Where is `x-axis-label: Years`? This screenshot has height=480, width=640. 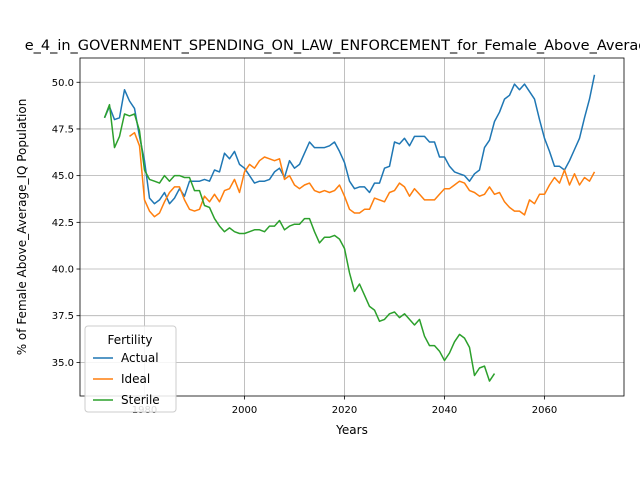
x-axis-label: Years is located at coordinates (351, 430).